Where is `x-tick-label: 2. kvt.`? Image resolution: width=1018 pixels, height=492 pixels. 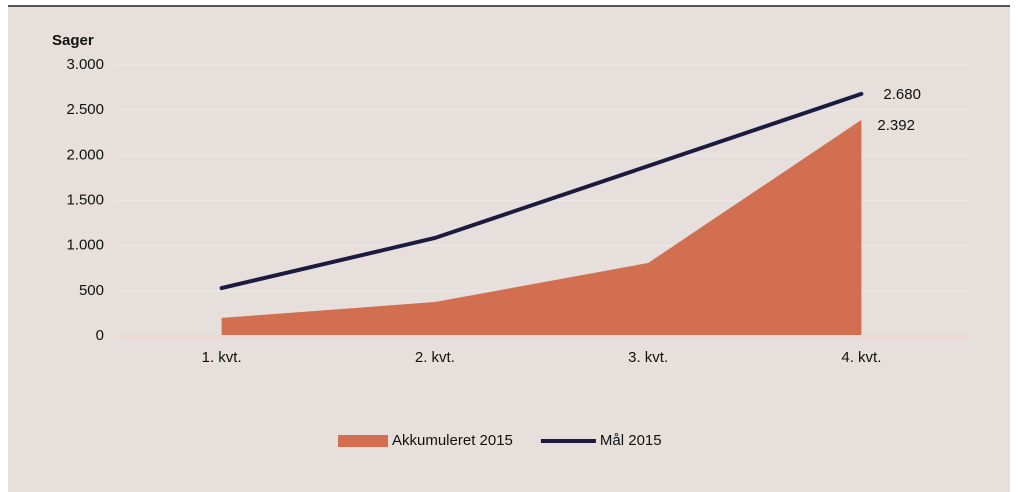 x-tick-label: 2. kvt. is located at coordinates (435, 357).